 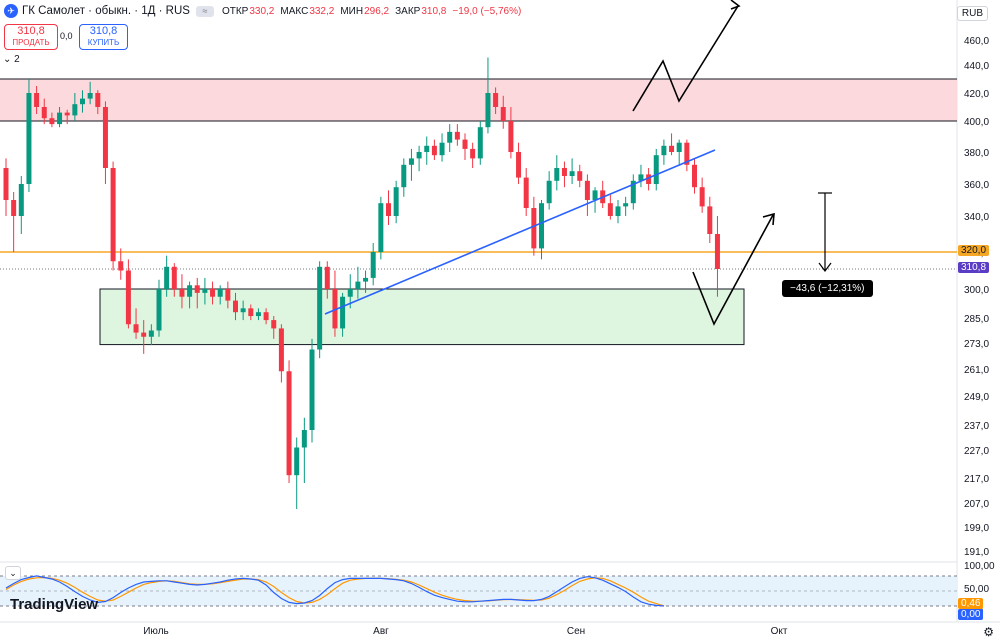 What do you see at coordinates (685, 58) in the screenshot?
I see `bullish-path-drawing` at bounding box center [685, 58].